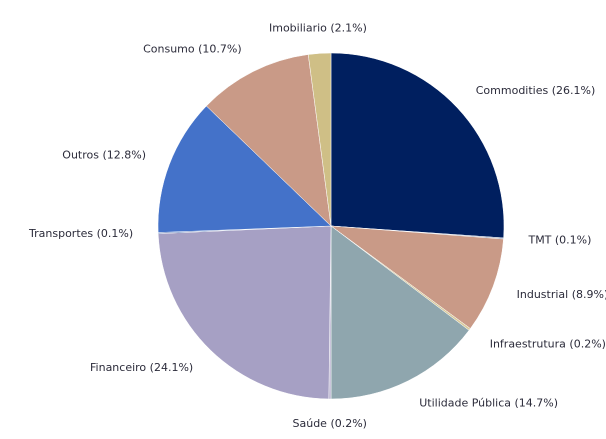 This screenshot has height=439, width=606. What do you see at coordinates (561, 294) in the screenshot?
I see `slice-label: Industrial (8.9%)` at bounding box center [561, 294].